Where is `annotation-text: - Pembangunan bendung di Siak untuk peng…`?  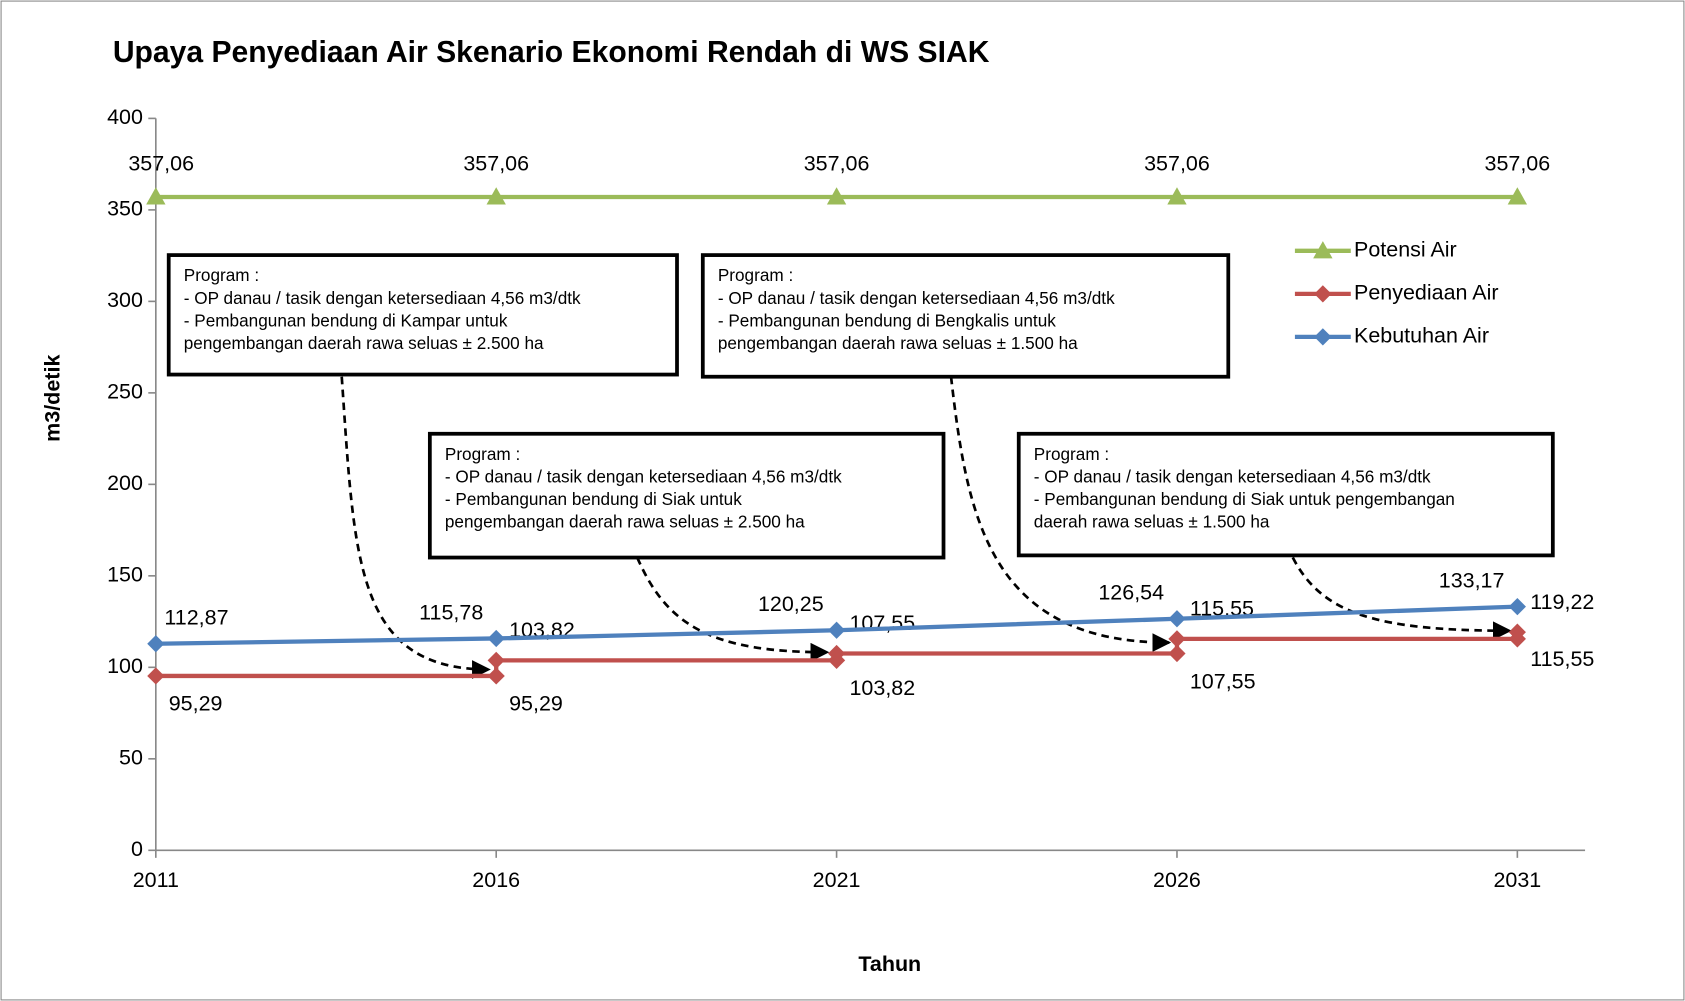 annotation-text: - Pembangunan bendung di Siak untuk peng… is located at coordinates (1244, 499).